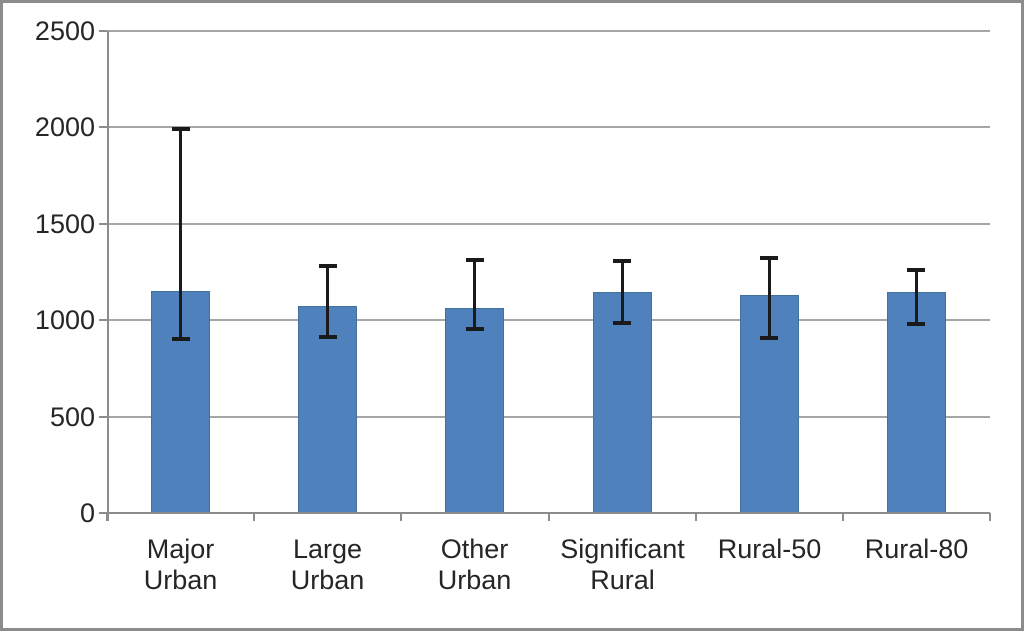 The width and height of the screenshot is (1024, 631). What do you see at coordinates (916, 549) in the screenshot?
I see `x-category-label: Rural-80` at bounding box center [916, 549].